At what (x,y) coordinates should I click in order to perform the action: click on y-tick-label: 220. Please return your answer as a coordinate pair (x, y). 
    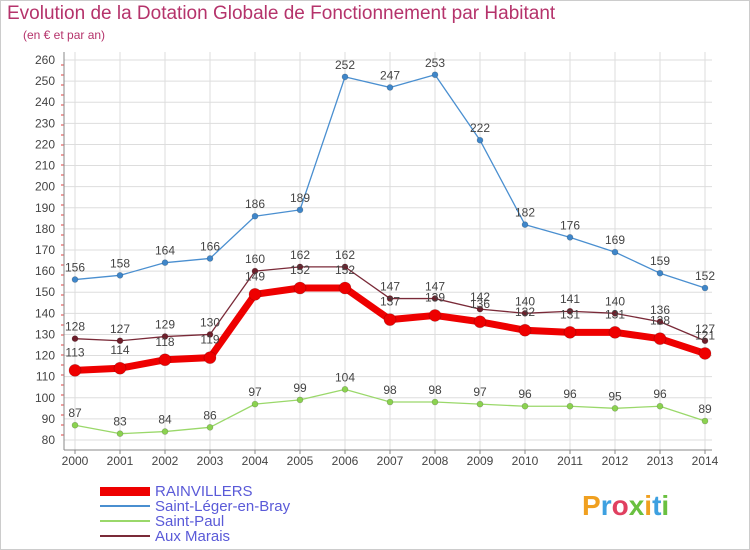
    Looking at the image, I should click on (45, 144).